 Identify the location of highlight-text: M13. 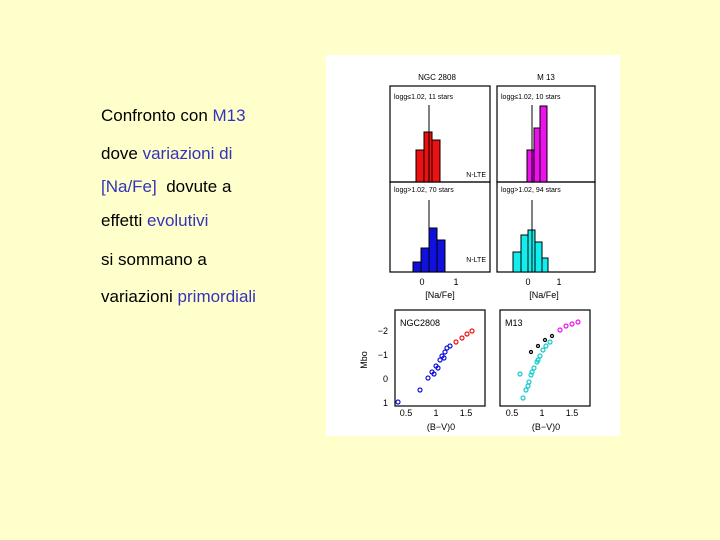
(229, 115).